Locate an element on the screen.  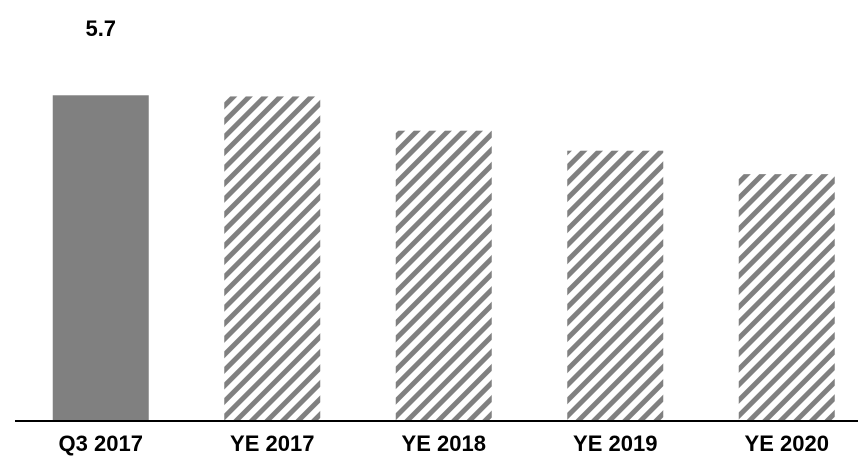
data-labels-group: 5.7 is located at coordinates (100, 28).